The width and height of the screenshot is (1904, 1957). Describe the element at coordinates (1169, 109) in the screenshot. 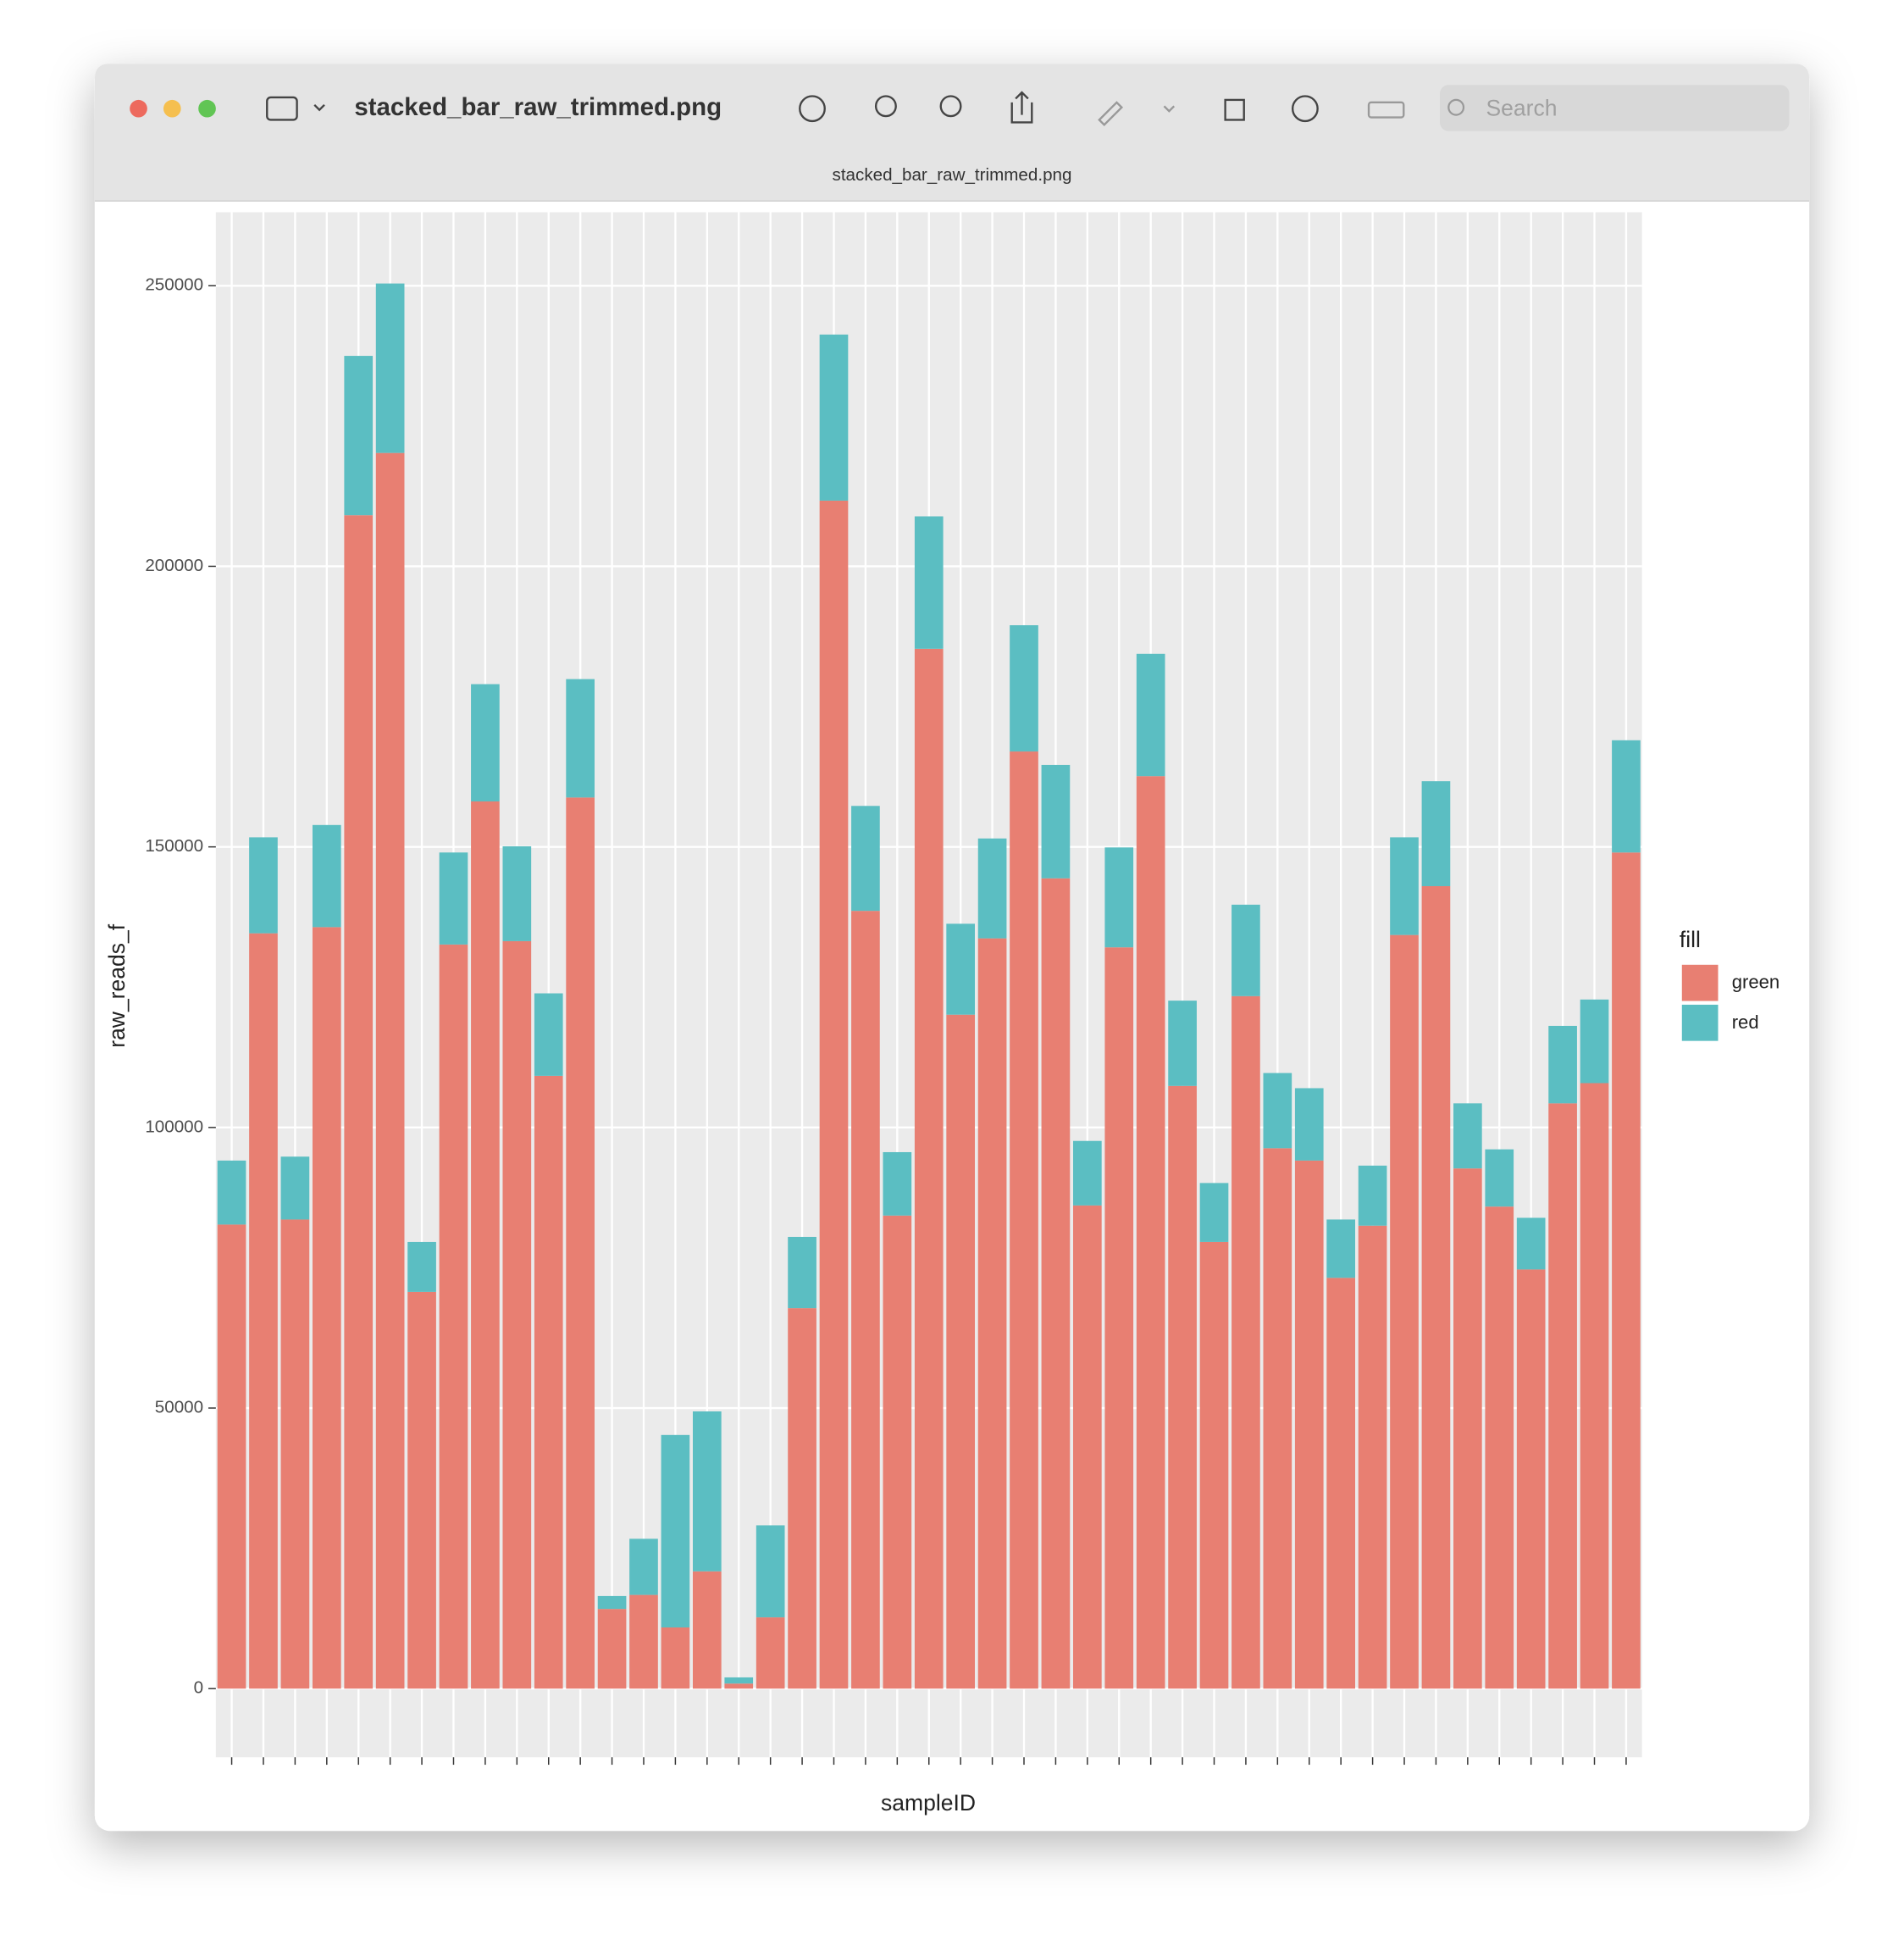

I see `markup-menu` at that location.